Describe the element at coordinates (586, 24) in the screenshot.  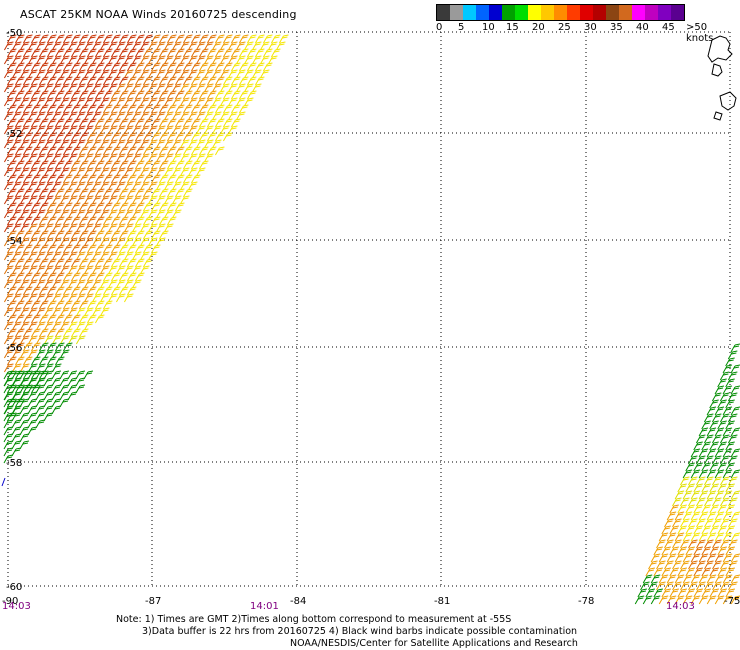
I see `wind-speed-legend: 0 5 10 15 20 25 30 35 40 45 >50 knots` at that location.